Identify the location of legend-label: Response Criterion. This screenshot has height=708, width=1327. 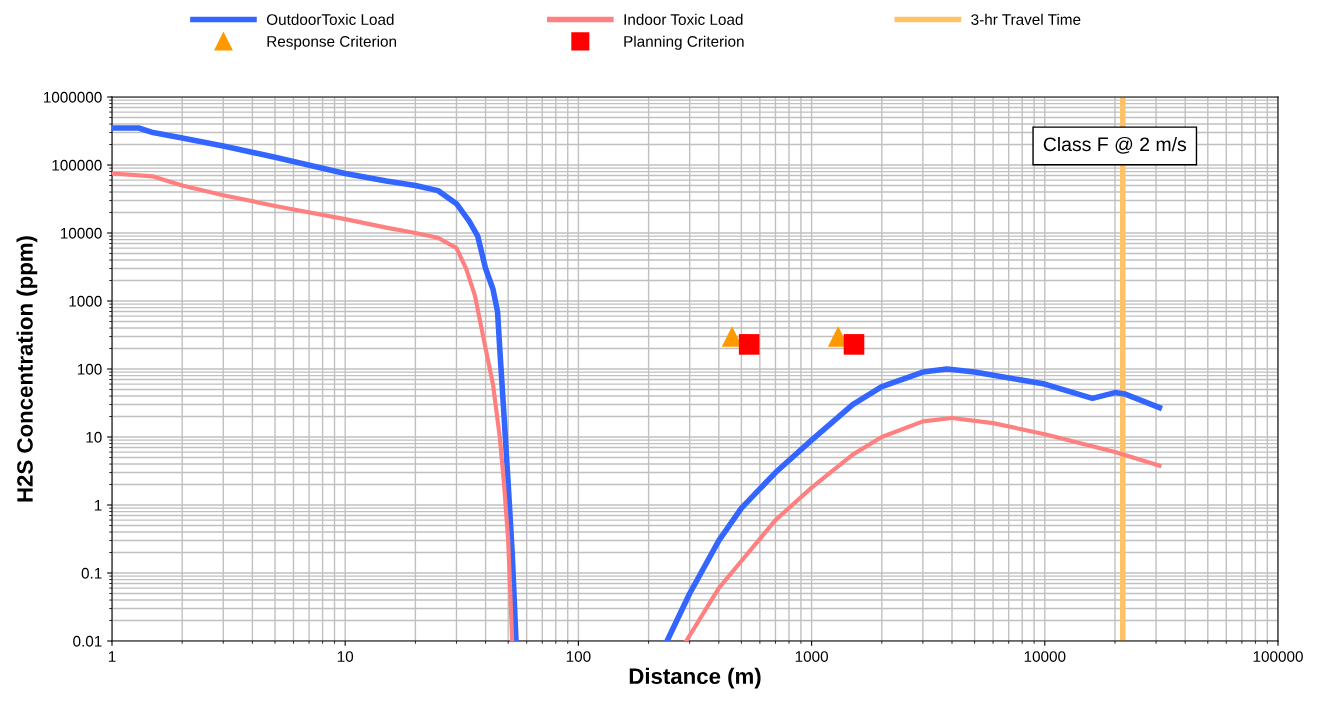
(332, 42).